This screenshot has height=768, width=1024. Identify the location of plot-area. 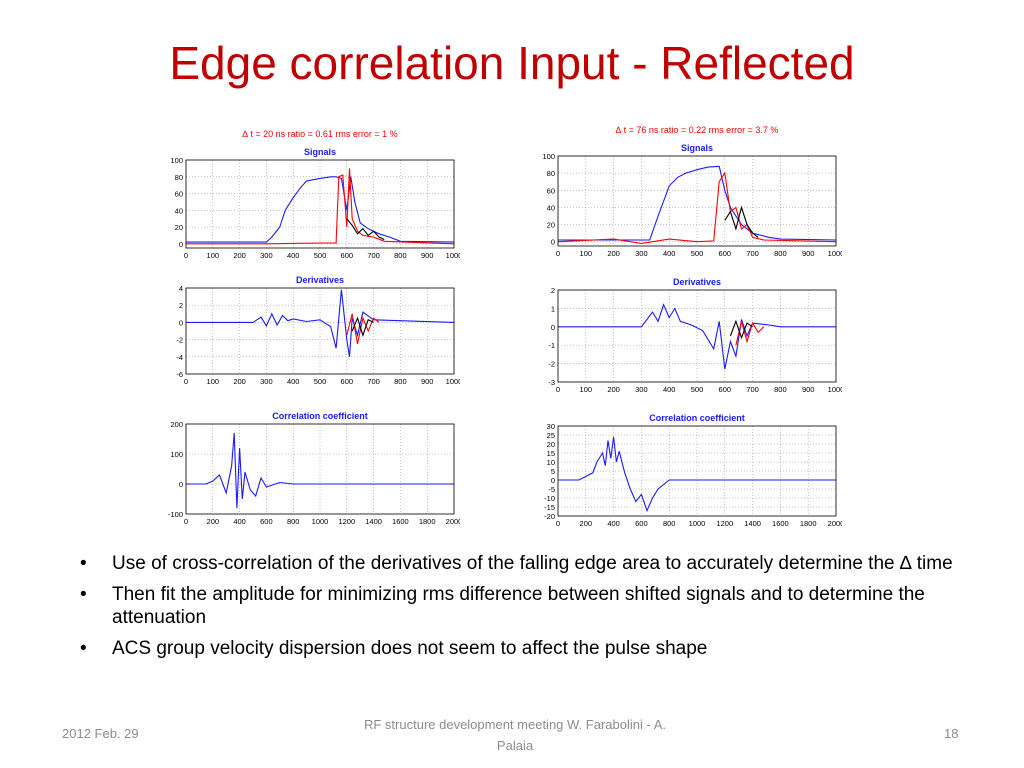
(320, 204).